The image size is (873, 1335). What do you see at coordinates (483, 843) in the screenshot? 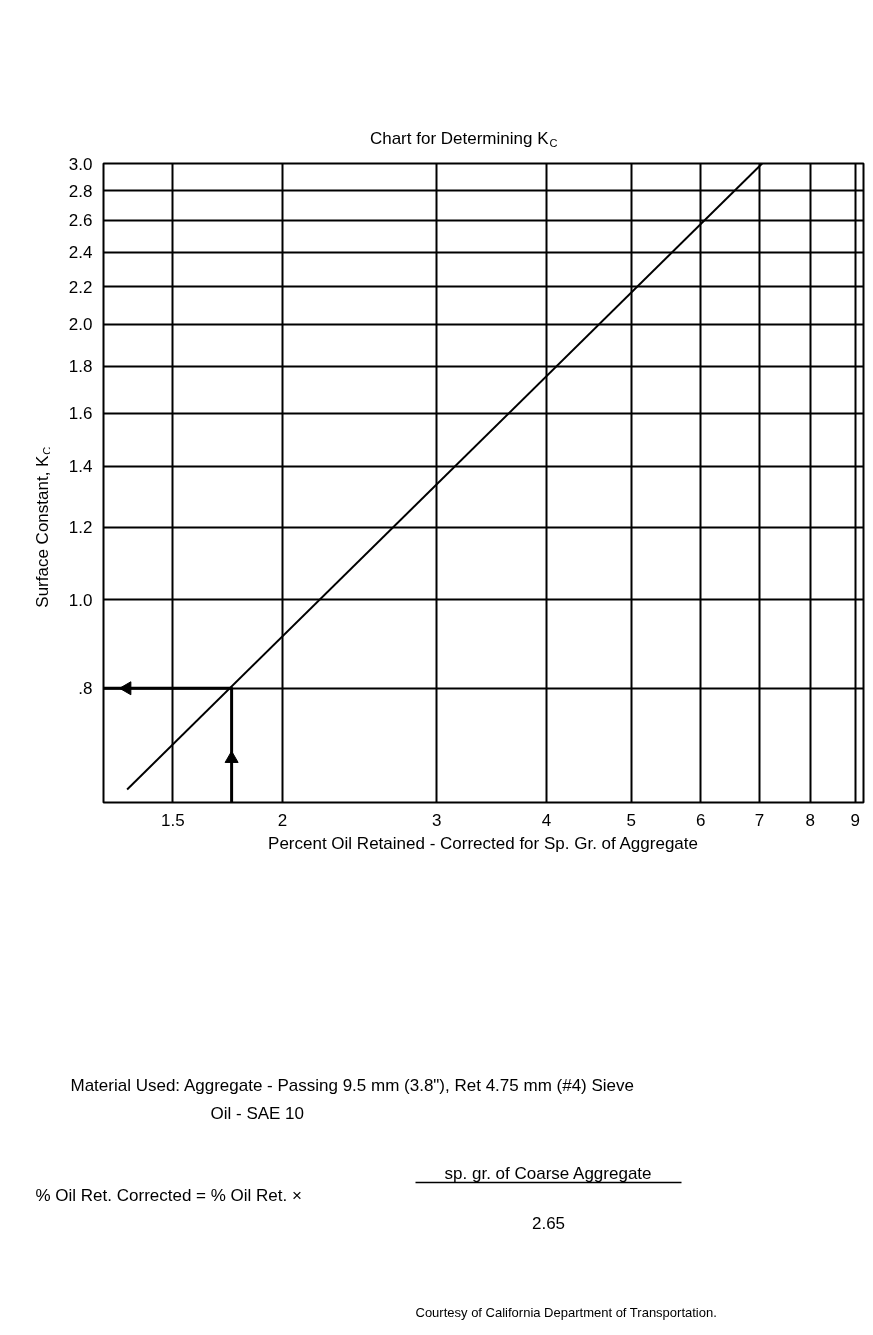
I see `x-axis-title: Percent Oil Retained - Corrected for Sp. Gr. of Aggregate` at bounding box center [483, 843].